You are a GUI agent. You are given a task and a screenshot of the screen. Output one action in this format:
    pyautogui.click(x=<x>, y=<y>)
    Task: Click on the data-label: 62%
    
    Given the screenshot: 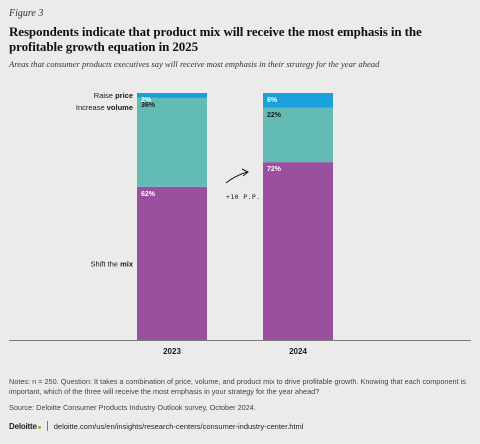 What is the action you would take?
    pyautogui.click(x=148, y=194)
    